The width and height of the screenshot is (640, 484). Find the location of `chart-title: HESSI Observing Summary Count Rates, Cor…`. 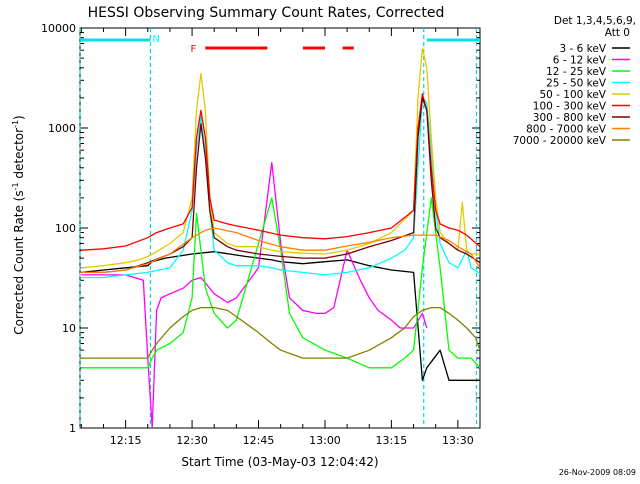

chart-title: HESSI Observing Summary Count Rates, Cor… is located at coordinates (266, 13).